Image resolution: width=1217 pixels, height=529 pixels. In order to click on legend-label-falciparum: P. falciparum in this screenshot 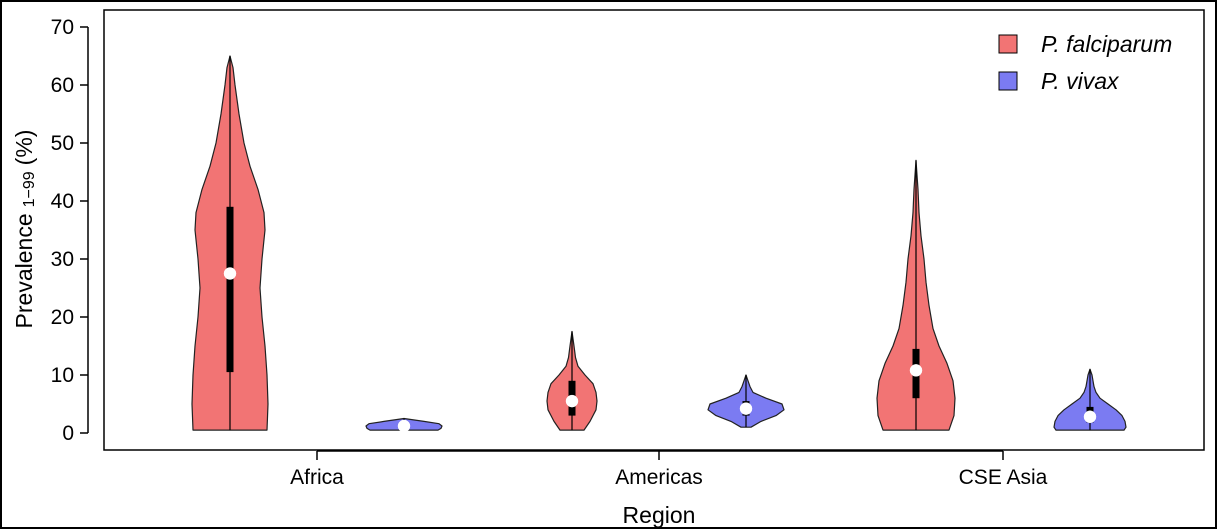, I will do `click(1106, 44)`.